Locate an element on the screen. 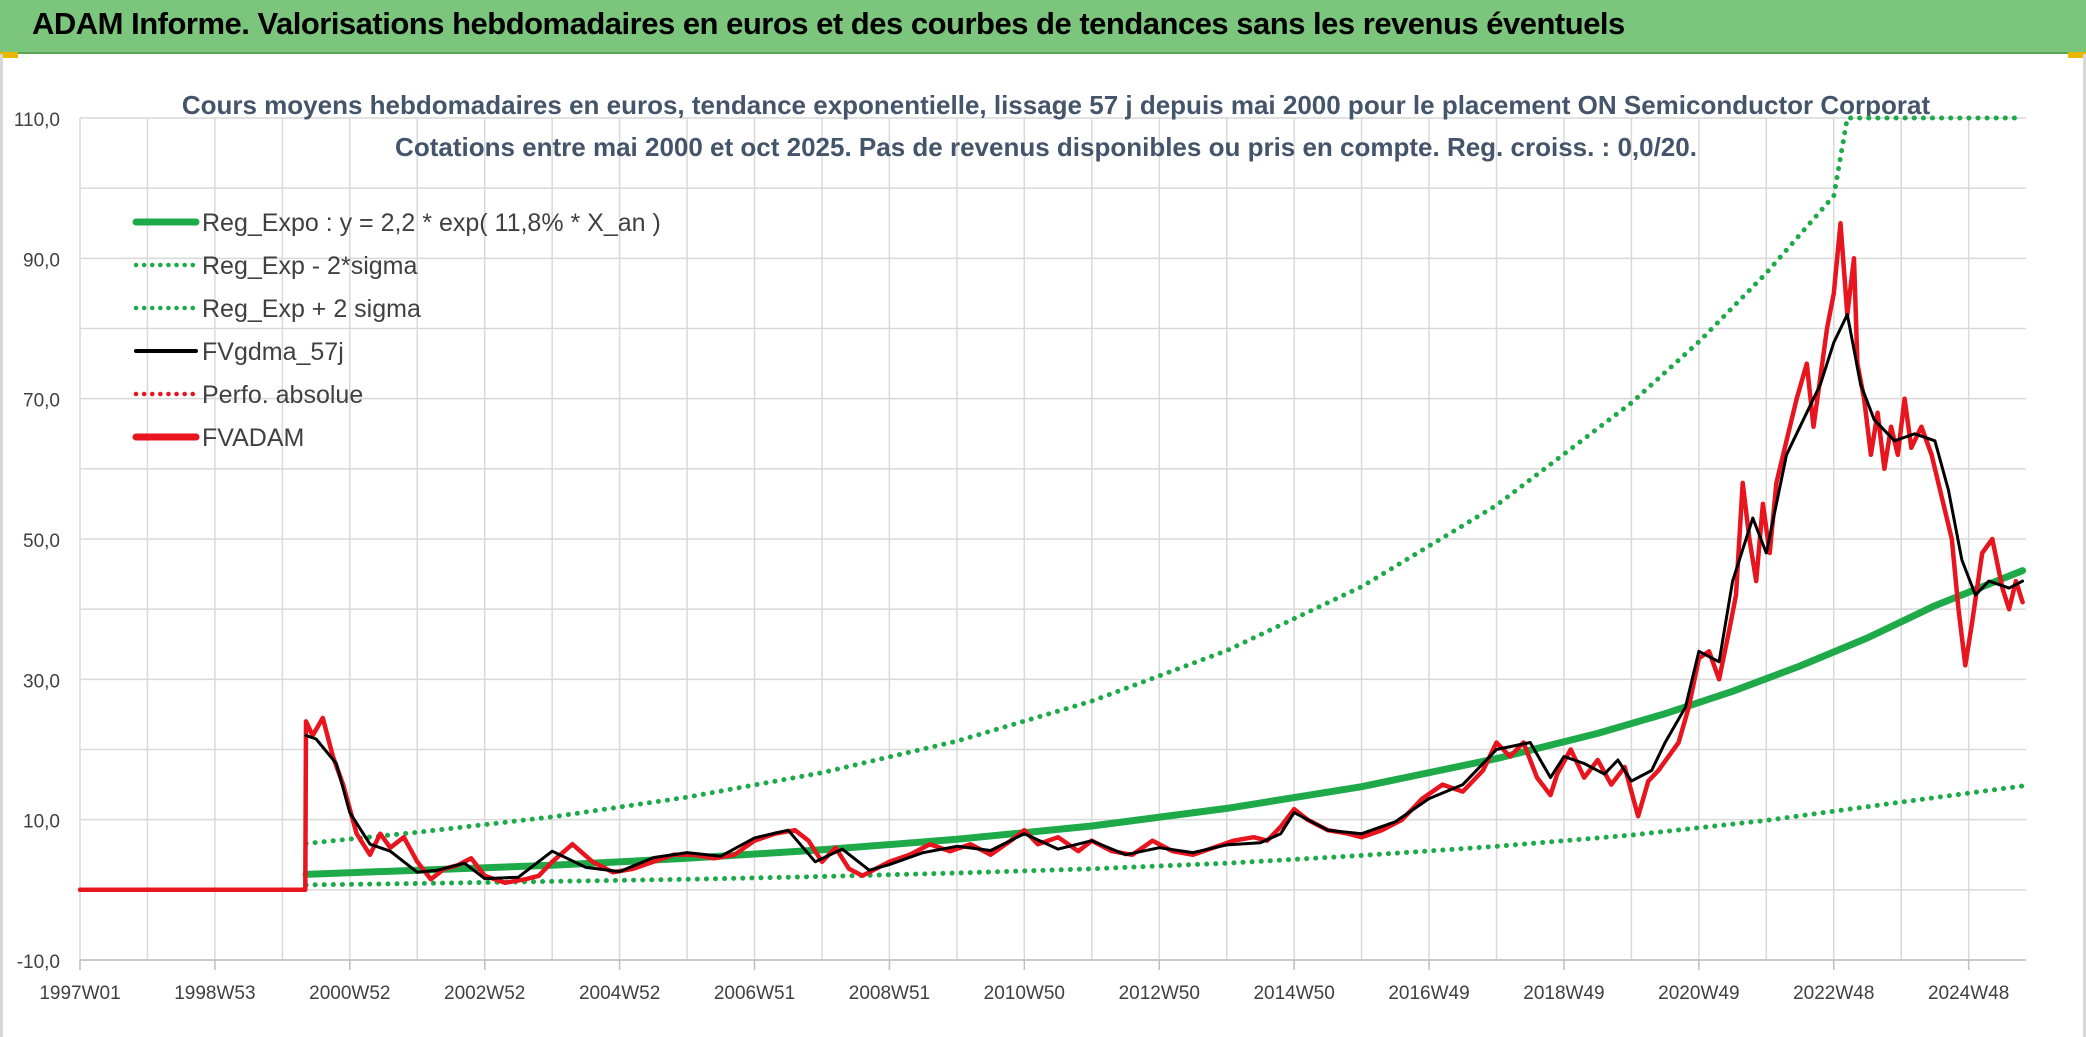 The width and height of the screenshot is (2086, 1037). legend-label-1: Reg_Expo : y = 2,2 * exp( 11,8% * X_an ) is located at coordinates (431, 223).